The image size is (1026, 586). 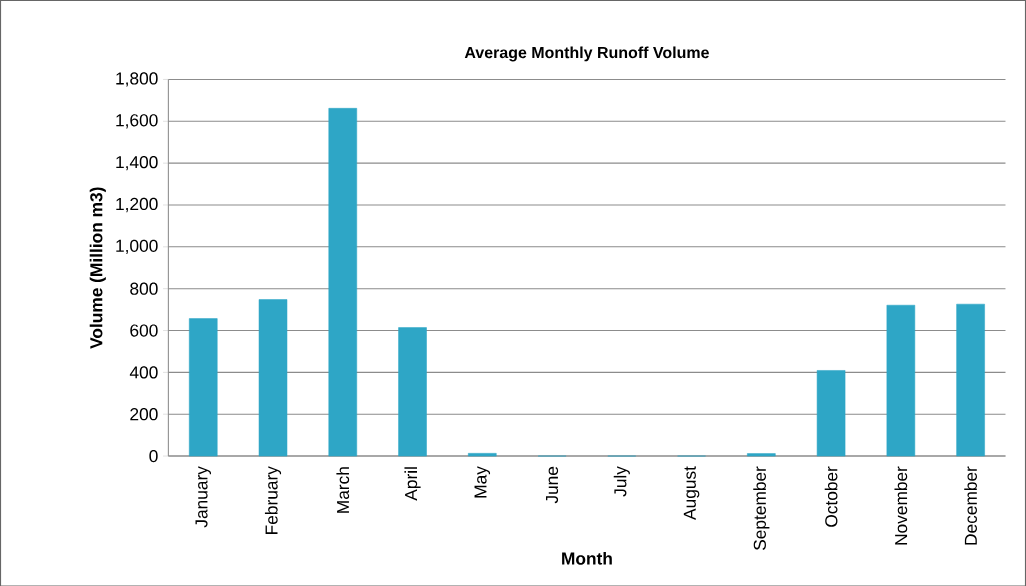 I want to click on y-tick-label: 1,600, so click(x=137, y=121).